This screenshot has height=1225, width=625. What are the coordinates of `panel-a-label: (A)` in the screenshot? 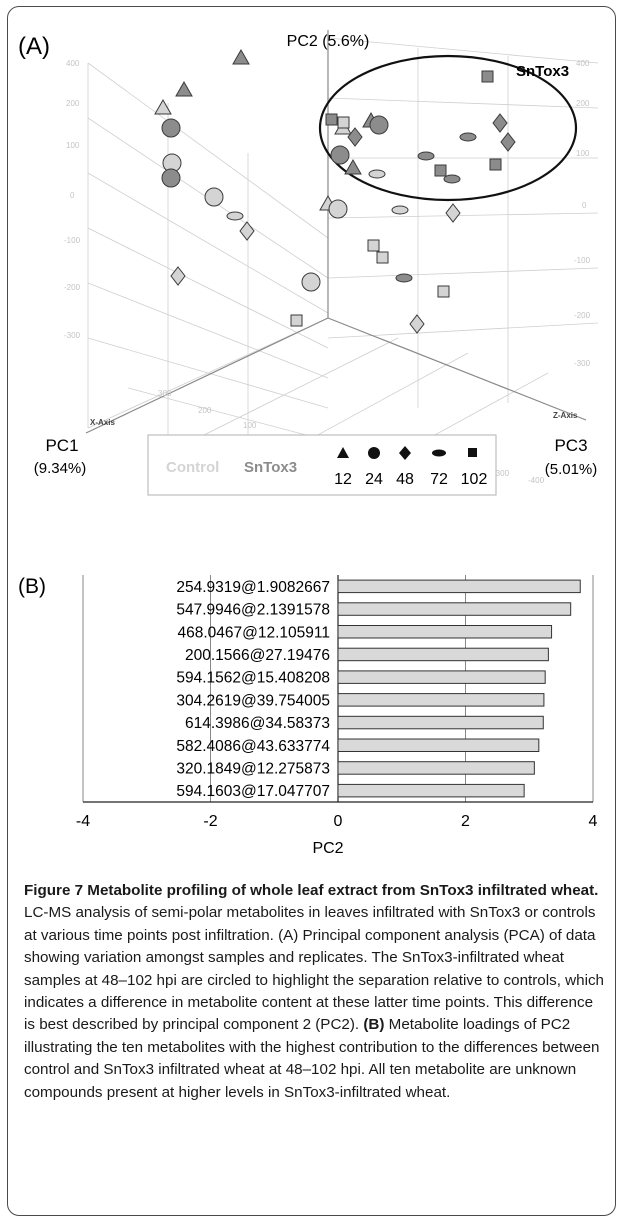 It's located at (34, 46).